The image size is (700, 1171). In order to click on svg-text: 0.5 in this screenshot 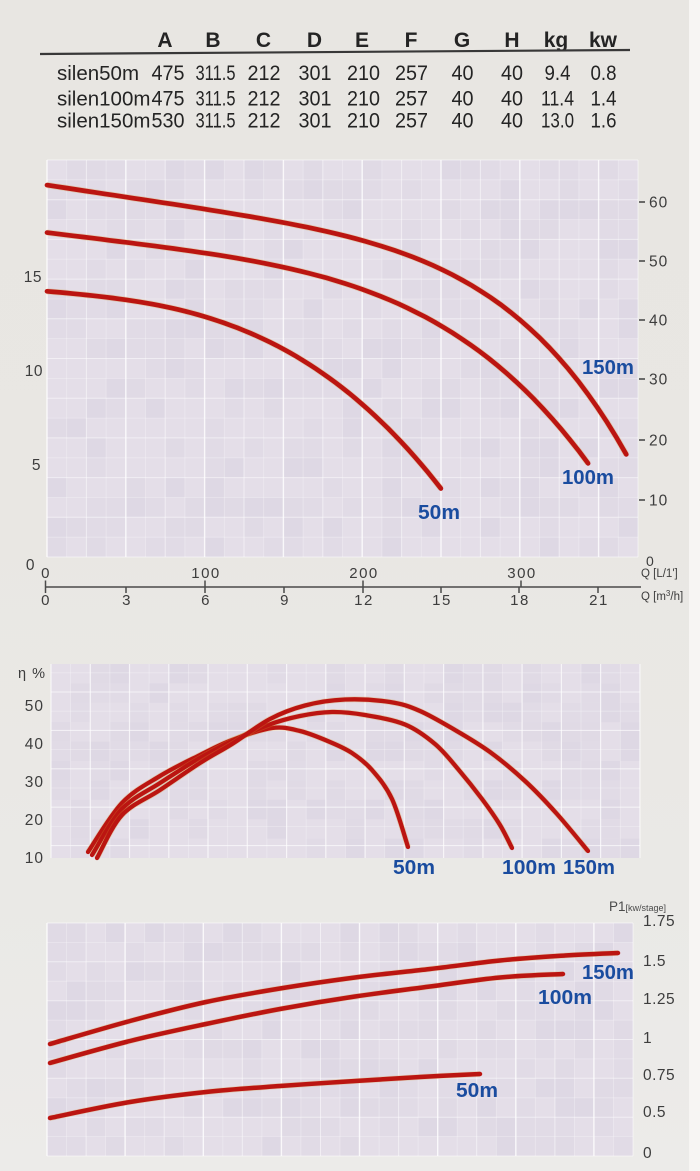, I will do `click(654, 1112)`.